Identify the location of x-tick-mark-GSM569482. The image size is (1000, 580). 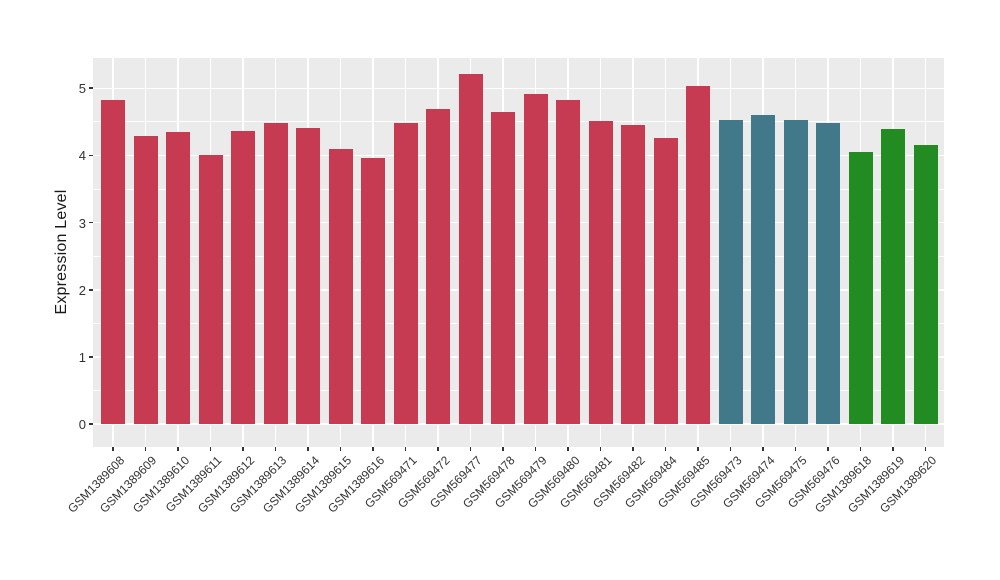
(633, 449).